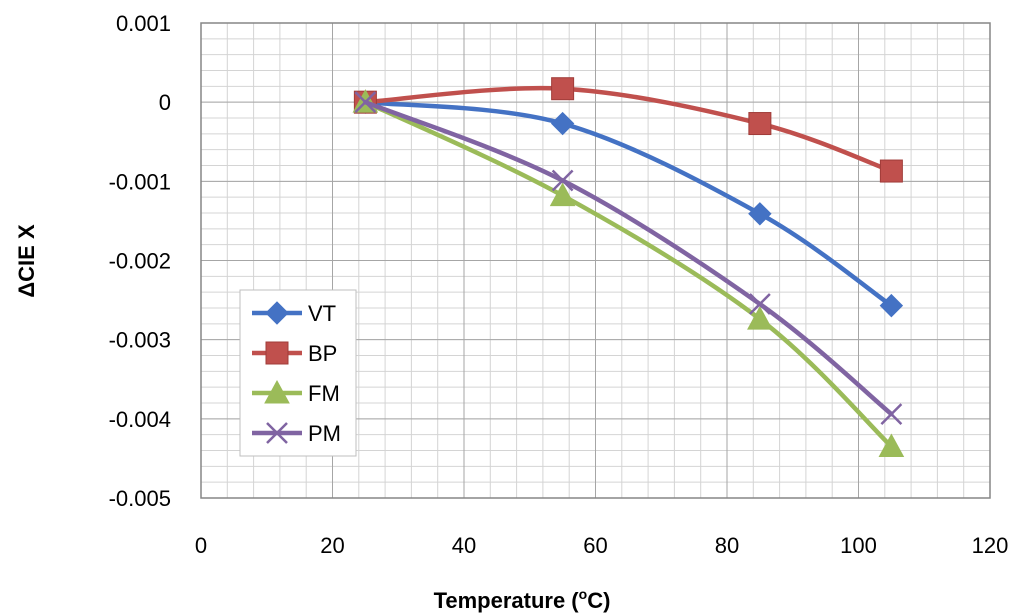  What do you see at coordinates (140, 340) in the screenshot?
I see `y-tick-label: -0.003` at bounding box center [140, 340].